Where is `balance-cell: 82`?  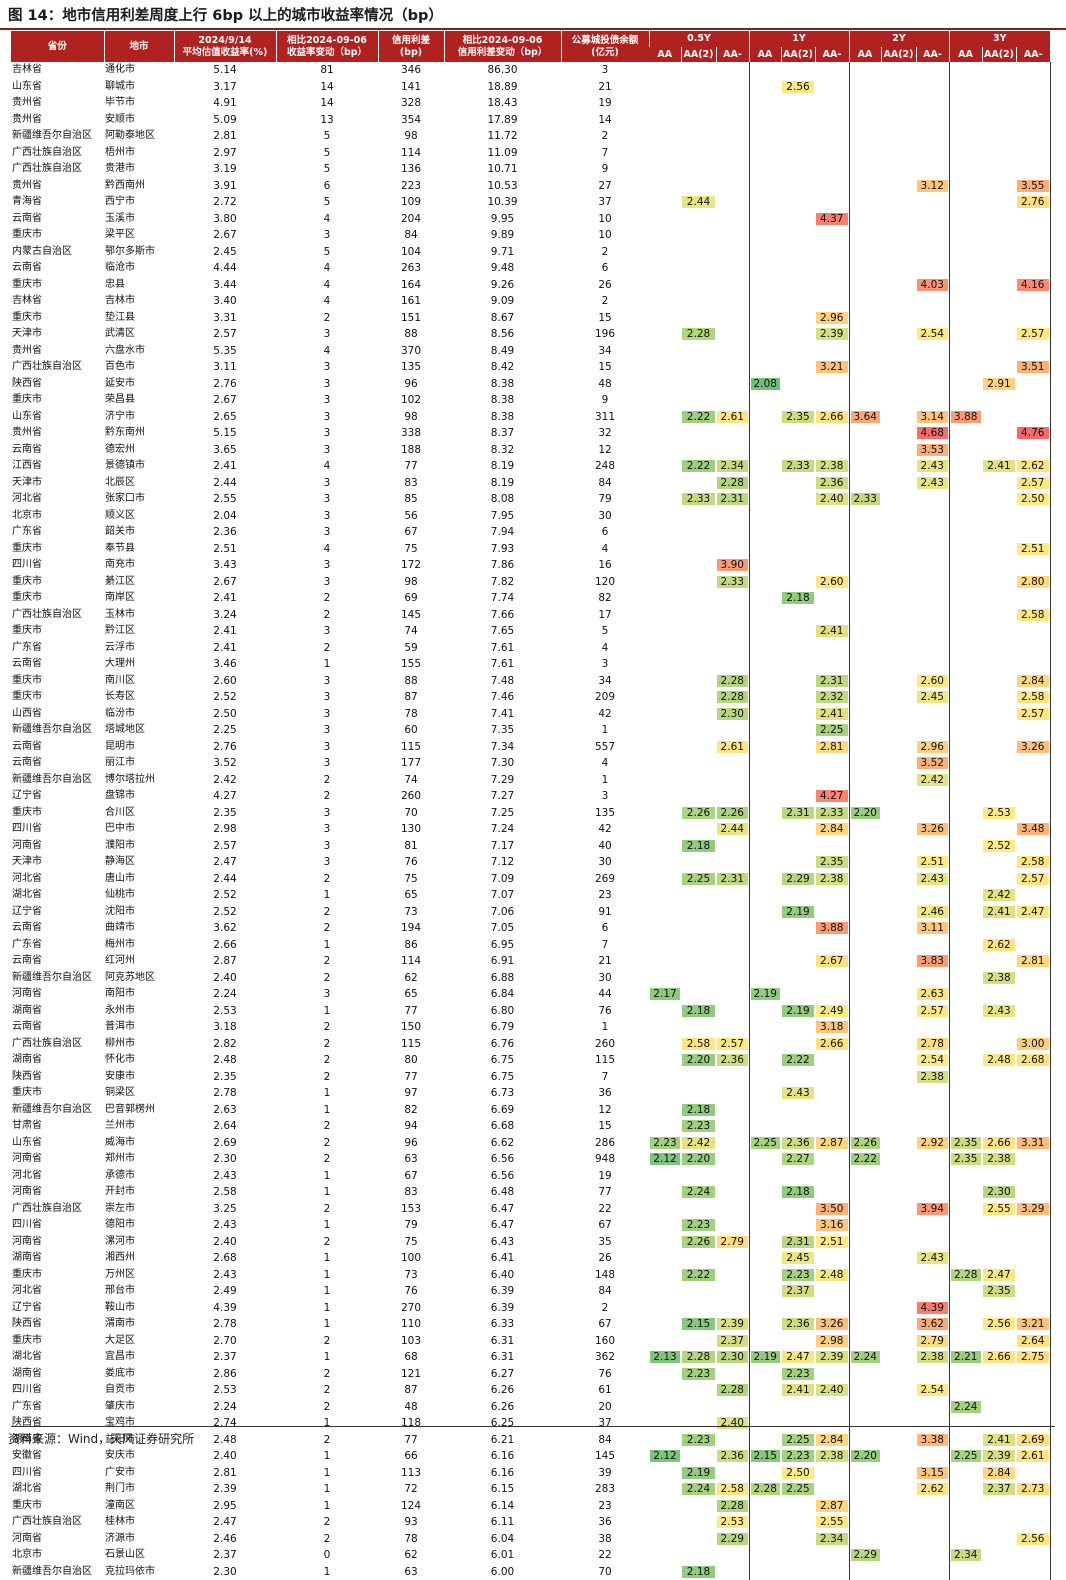 balance-cell: 82 is located at coordinates (605, 598).